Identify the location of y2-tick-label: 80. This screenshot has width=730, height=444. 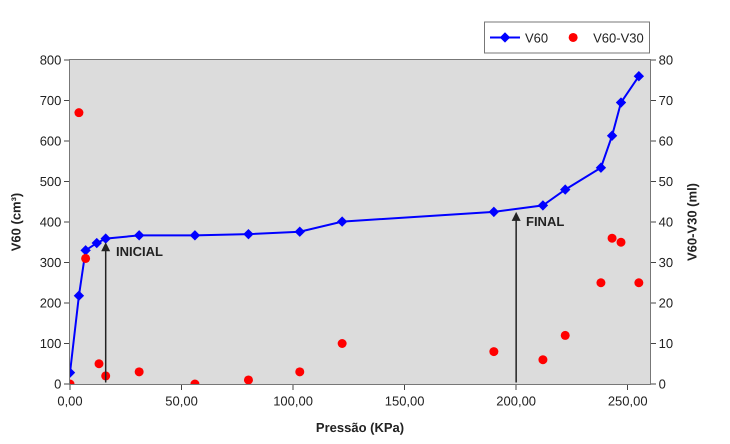
(666, 60).